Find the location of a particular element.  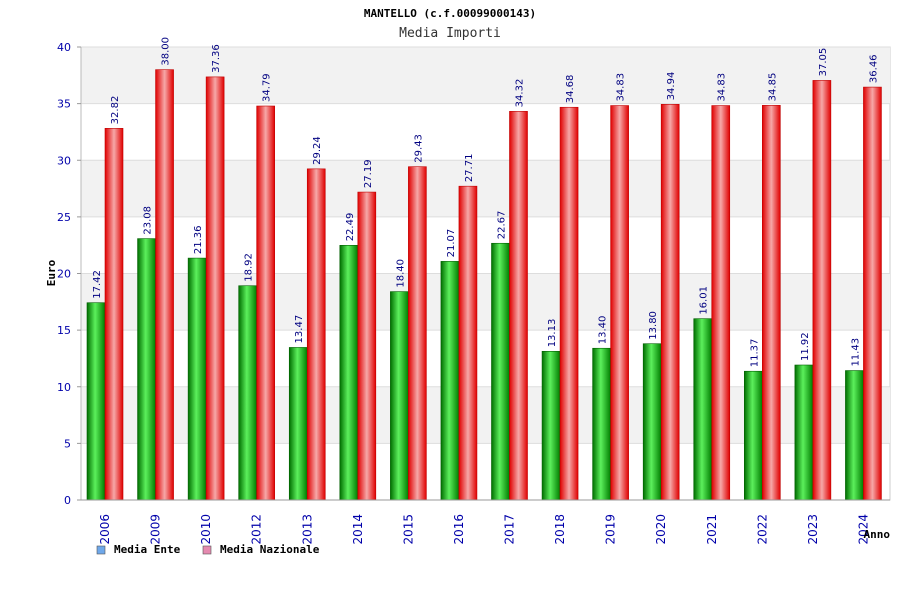

x-tick-label: 2019 is located at coordinates (611, 529).